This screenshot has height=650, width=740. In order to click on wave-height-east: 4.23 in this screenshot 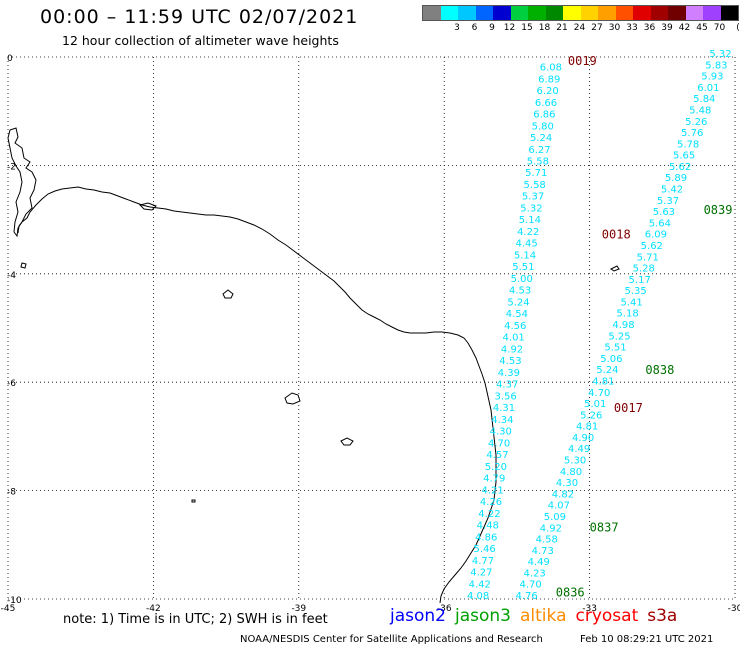, I will do `click(535, 573)`.